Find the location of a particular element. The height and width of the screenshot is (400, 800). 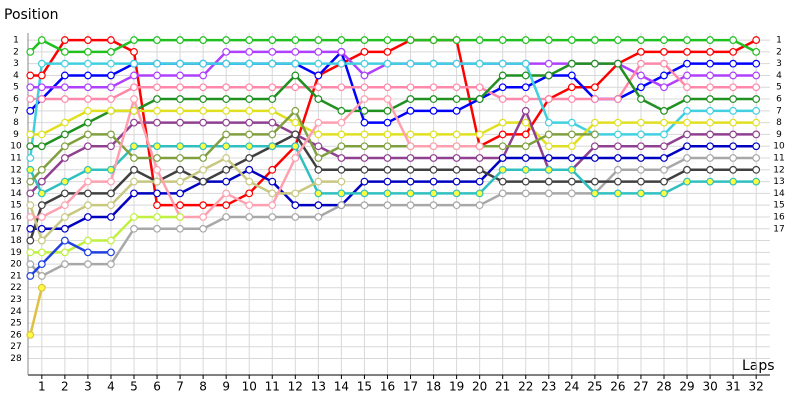

y-tick-label: 16 is located at coordinates (16, 217).